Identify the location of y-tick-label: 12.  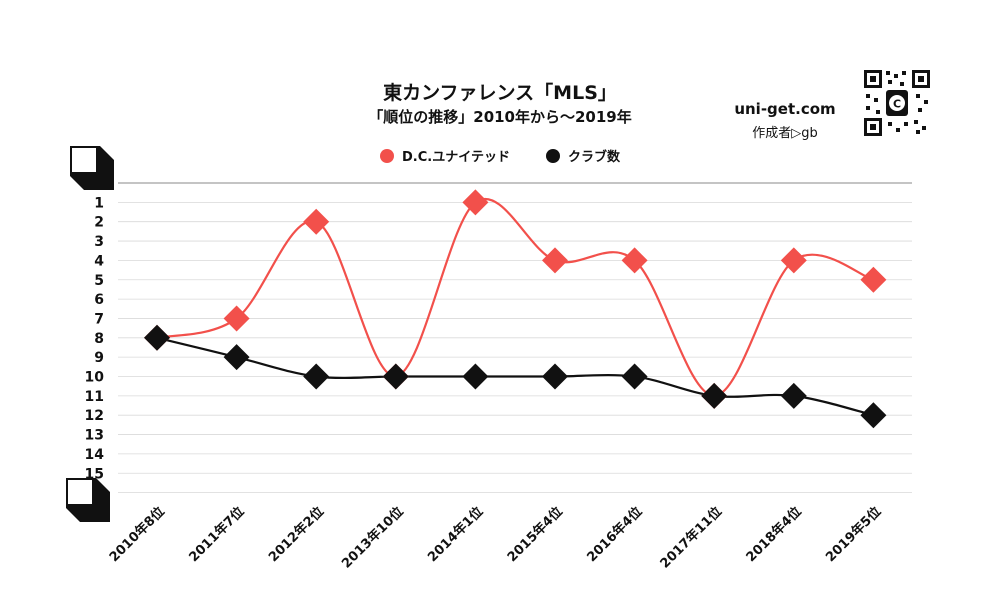
(94, 416).